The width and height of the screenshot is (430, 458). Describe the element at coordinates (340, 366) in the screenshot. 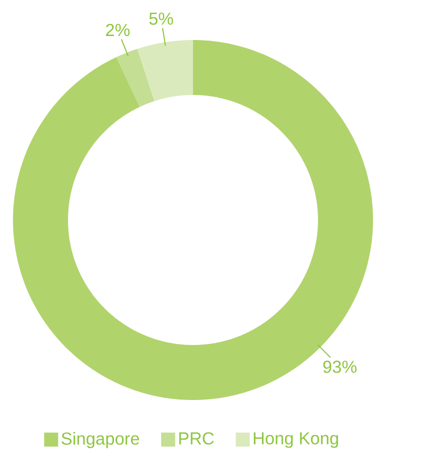

I see `data-label: 93%` at that location.